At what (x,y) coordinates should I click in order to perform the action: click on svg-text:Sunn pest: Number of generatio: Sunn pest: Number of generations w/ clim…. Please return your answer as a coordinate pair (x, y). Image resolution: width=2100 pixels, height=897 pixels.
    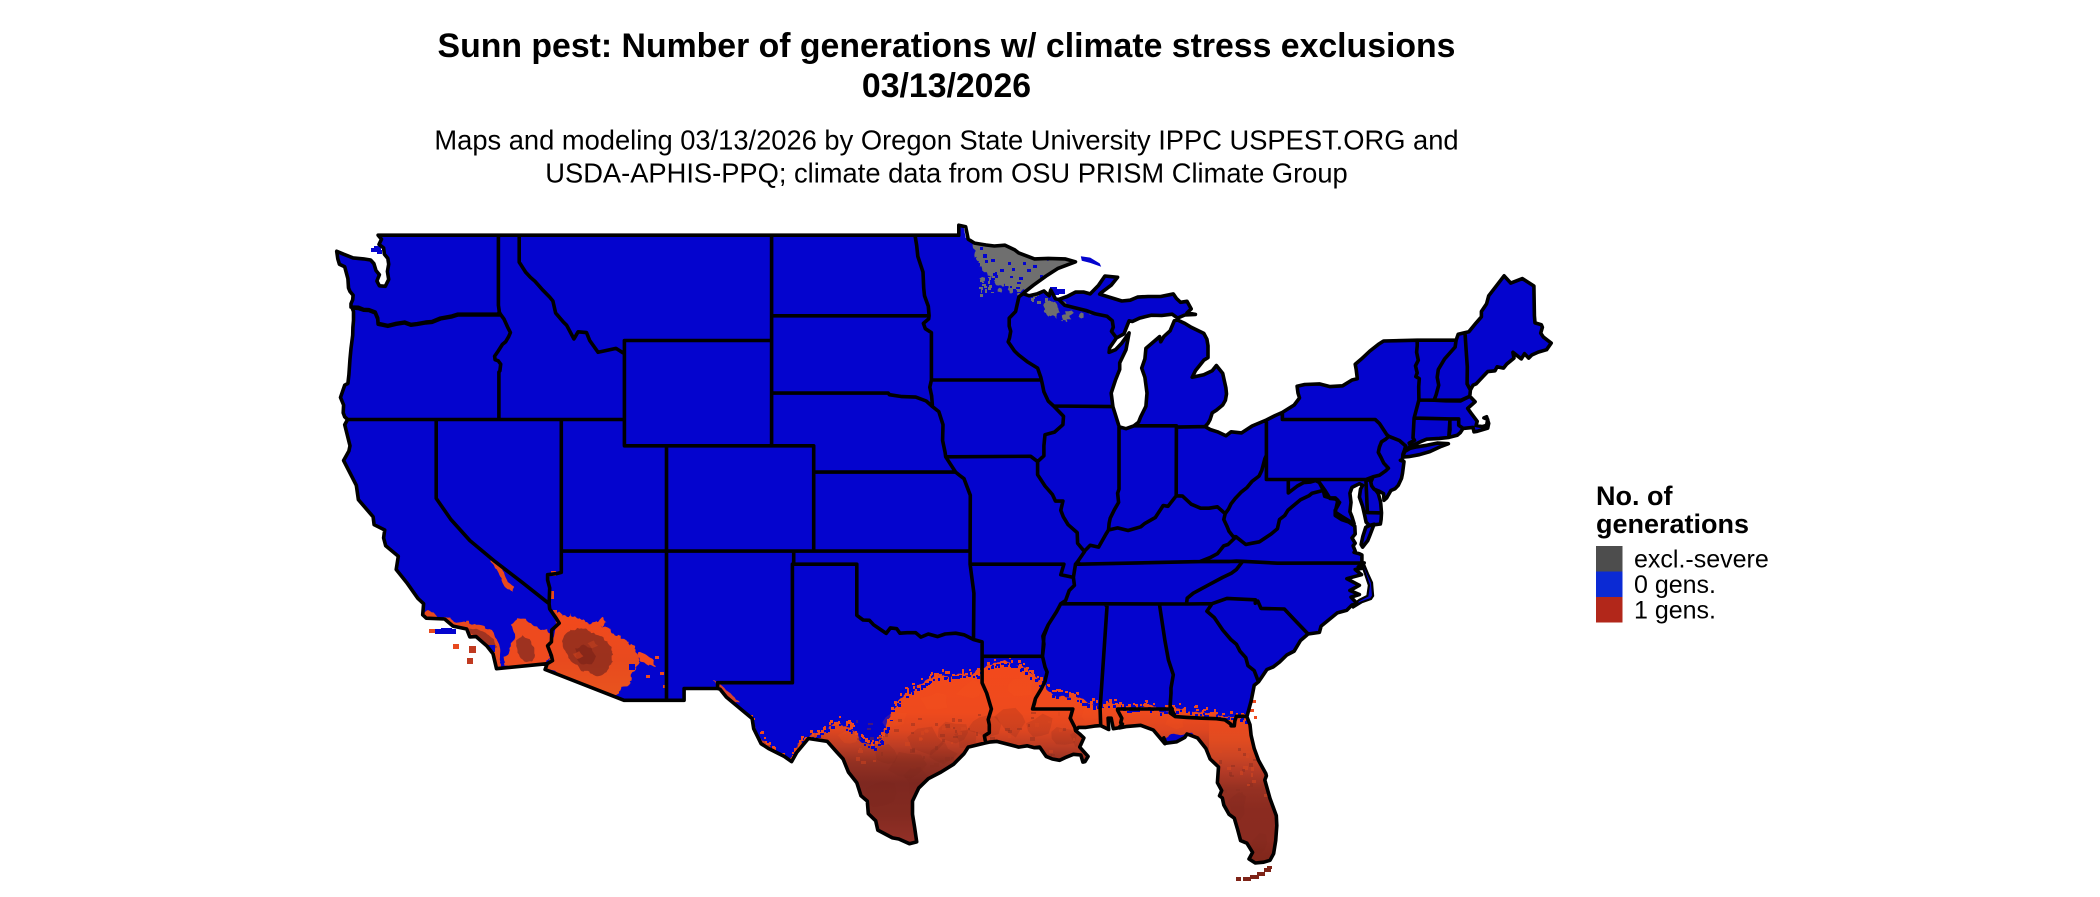
    Looking at the image, I should click on (947, 46).